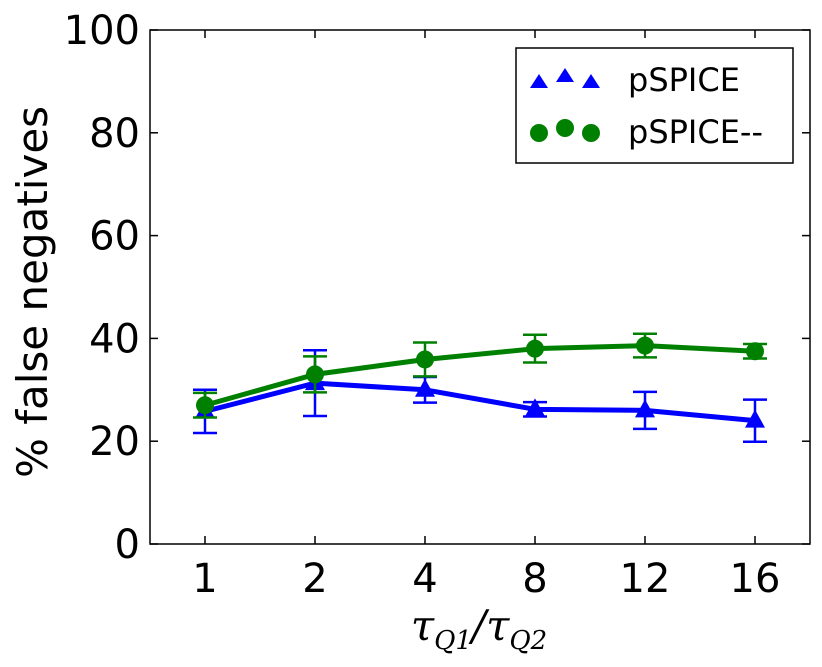 The image size is (822, 667). I want to click on legend: pSPICE pSPICE--, so click(654, 105).